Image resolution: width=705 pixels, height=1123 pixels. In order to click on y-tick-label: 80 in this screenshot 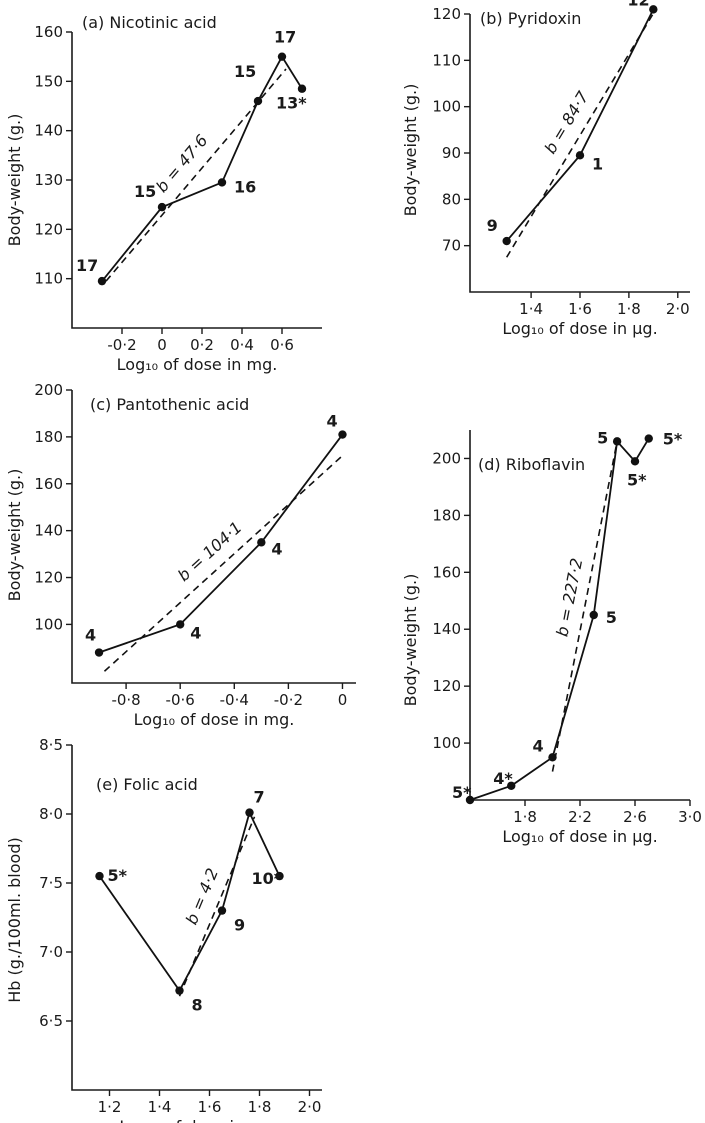, I will do `click(451, 199)`.